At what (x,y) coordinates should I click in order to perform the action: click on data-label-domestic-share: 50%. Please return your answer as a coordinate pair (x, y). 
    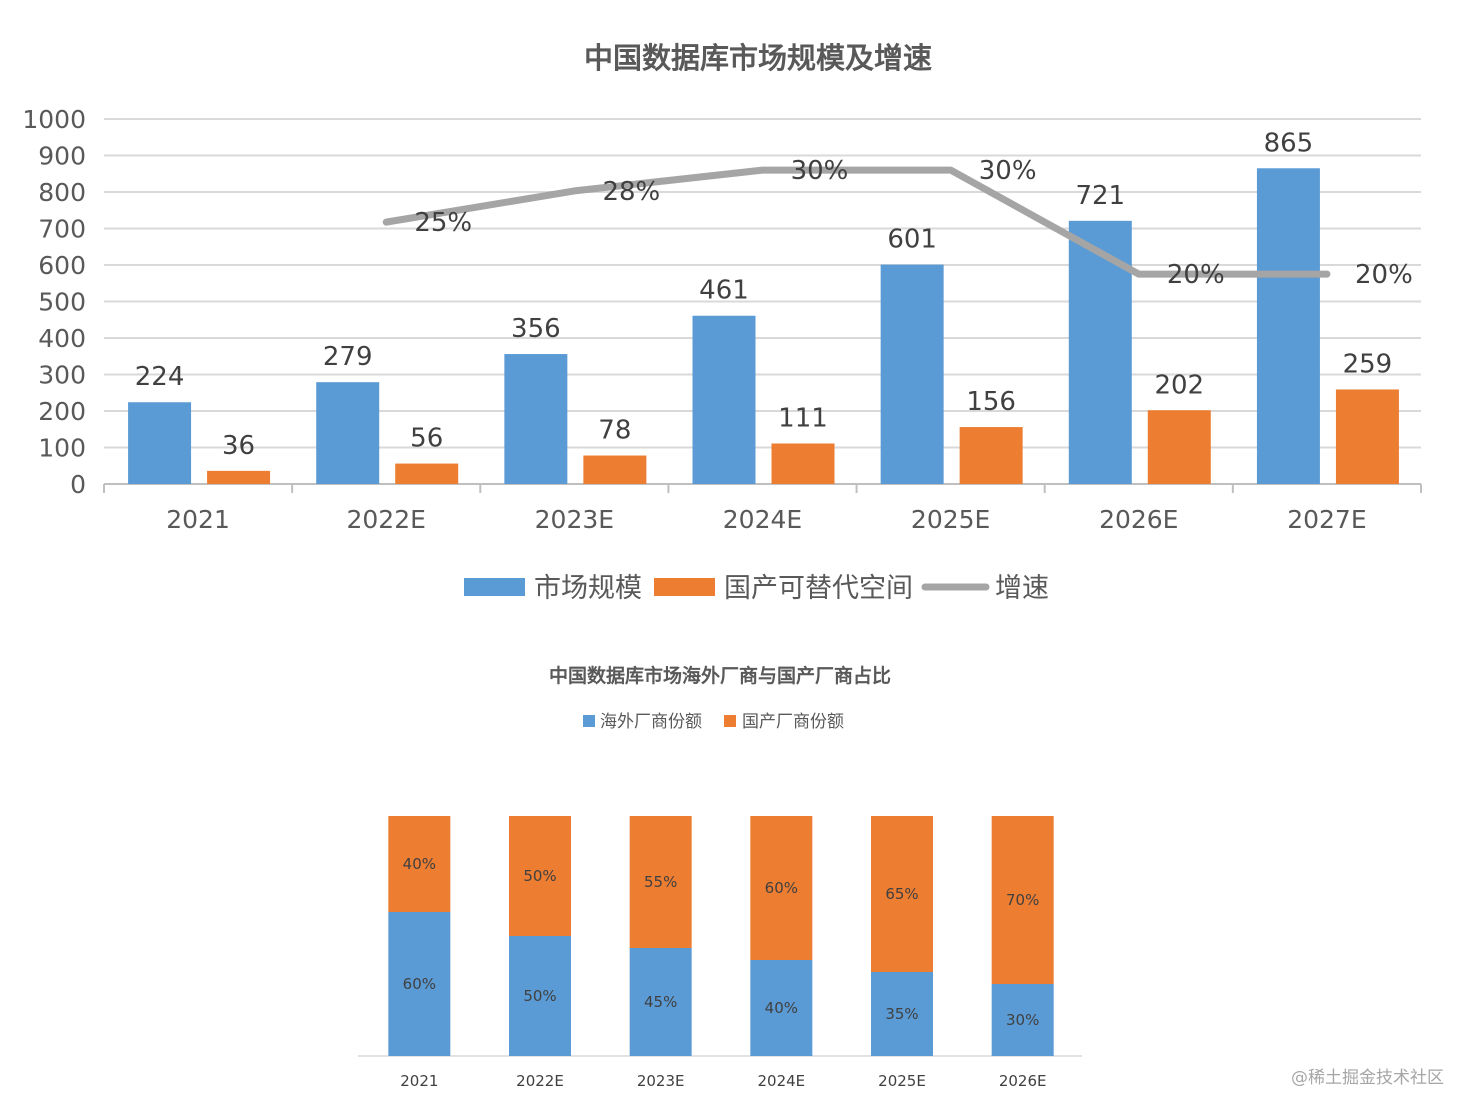
    Looking at the image, I should click on (539, 876).